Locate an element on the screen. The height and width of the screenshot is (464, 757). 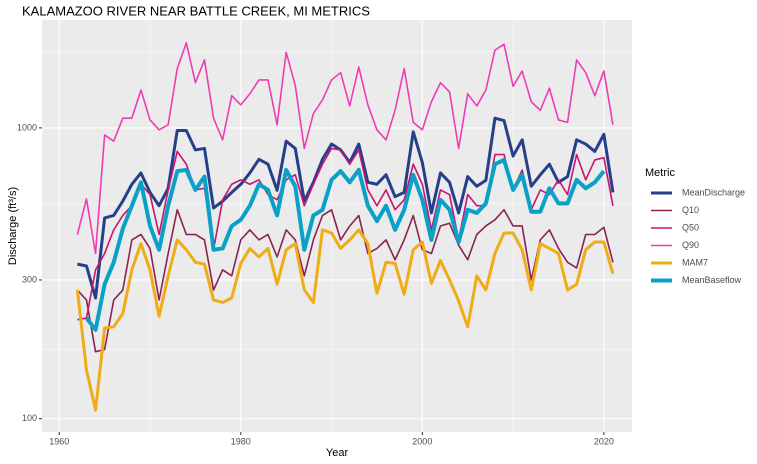
x-tick-label: 2000 is located at coordinates (422, 441).